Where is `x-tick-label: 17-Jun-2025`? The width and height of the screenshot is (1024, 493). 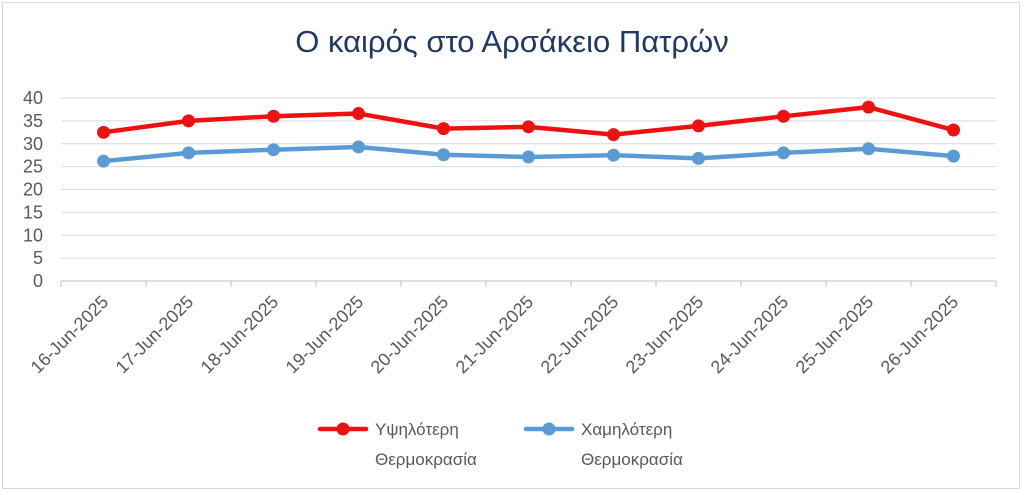 x-tick-label: 17-Jun-2025 is located at coordinates (155, 335).